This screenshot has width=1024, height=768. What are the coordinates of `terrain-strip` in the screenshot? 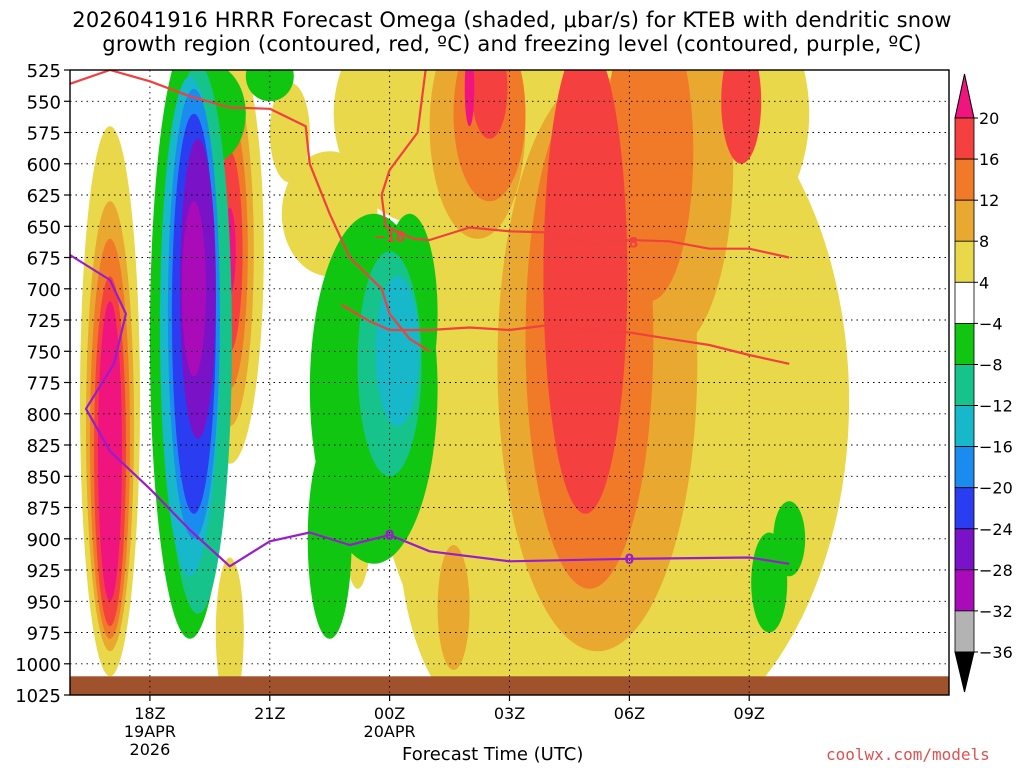 It's located at (509, 685).